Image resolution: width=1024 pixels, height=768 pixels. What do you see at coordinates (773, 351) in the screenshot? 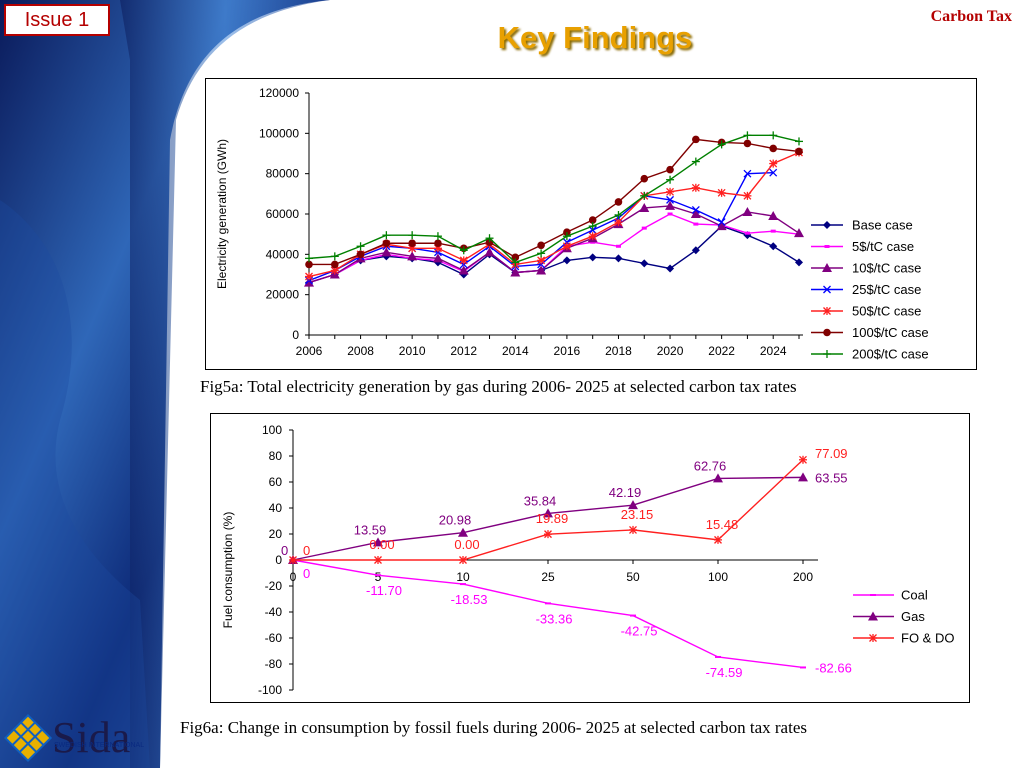
I see `x-tick-label: 2024` at bounding box center [773, 351].